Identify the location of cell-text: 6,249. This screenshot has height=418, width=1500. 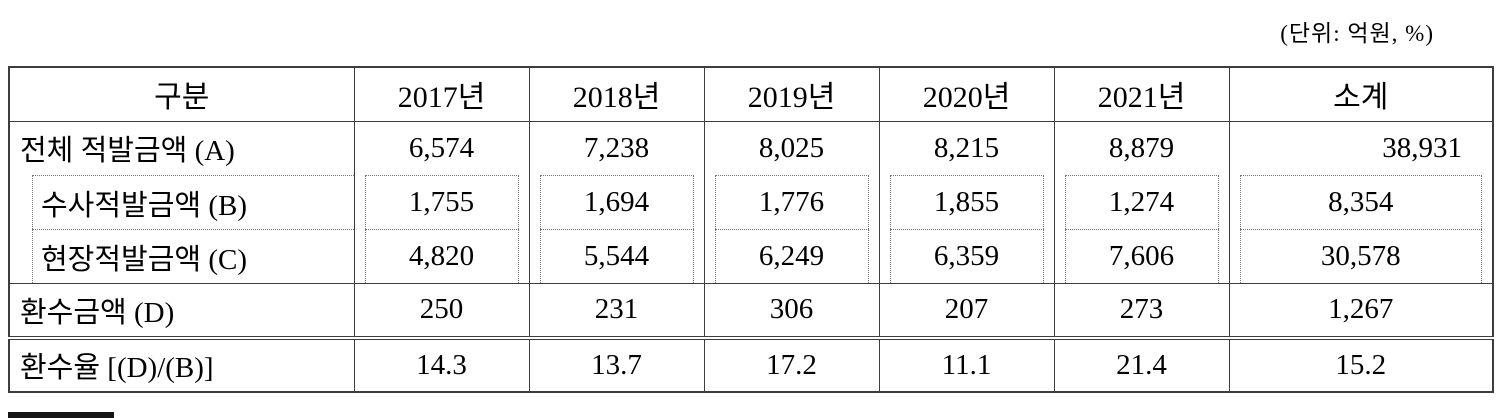
(791, 256).